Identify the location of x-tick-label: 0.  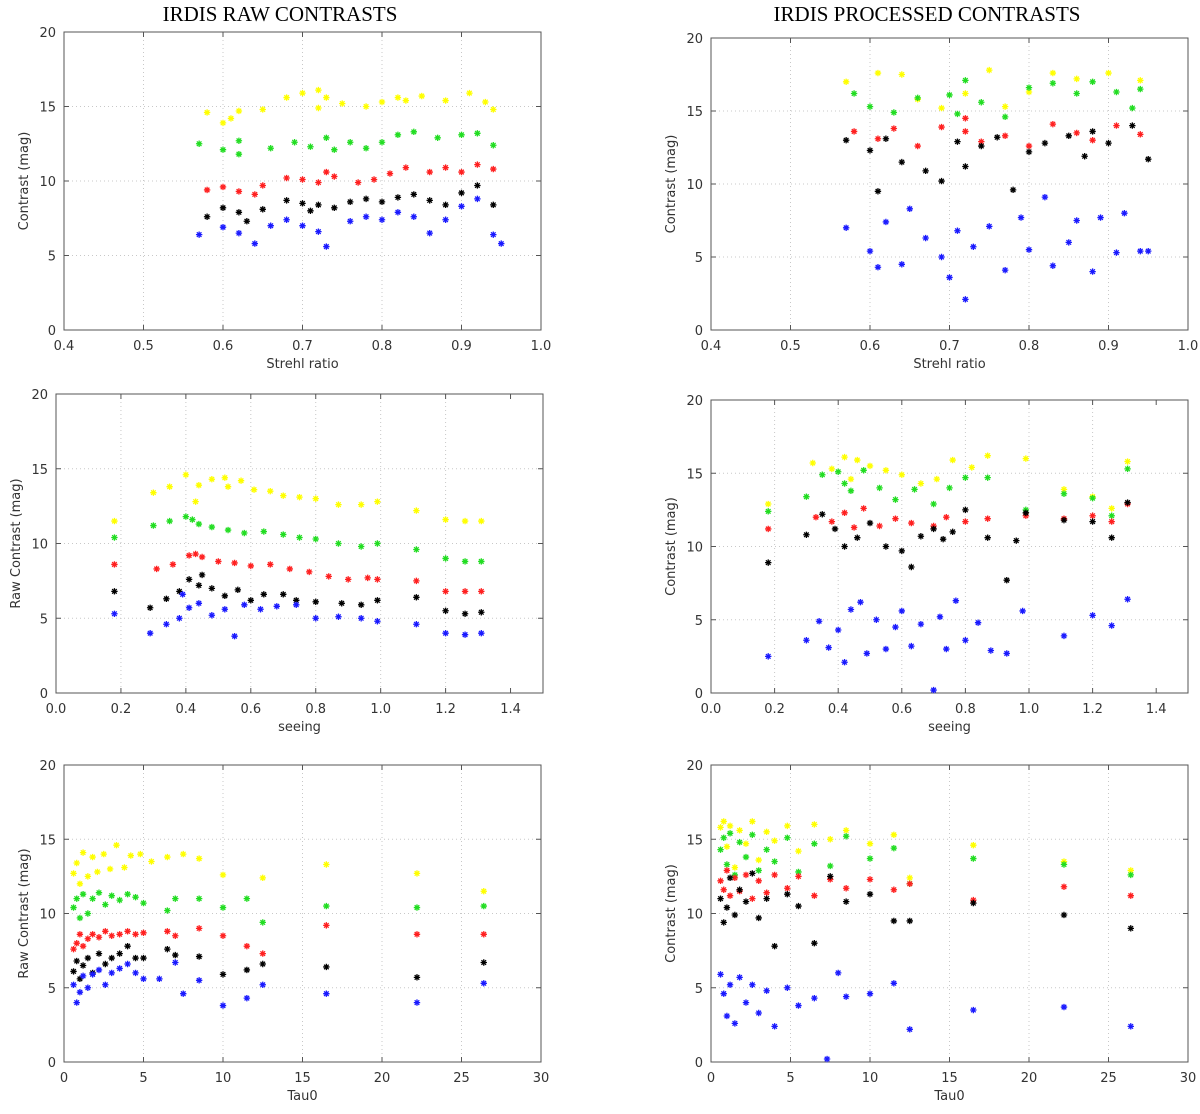
(711, 1078).